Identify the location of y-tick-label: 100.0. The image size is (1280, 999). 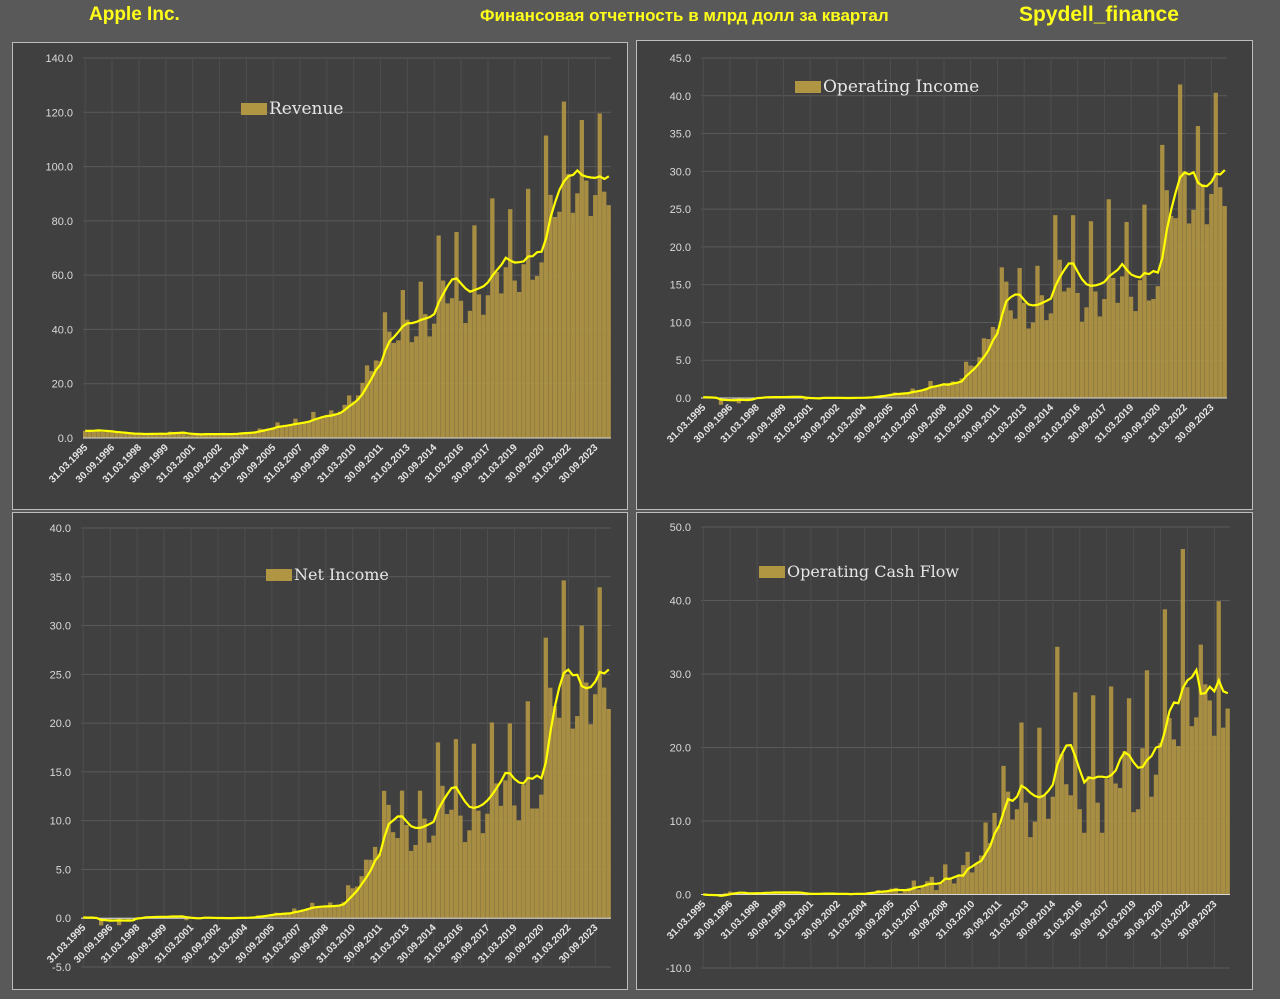
(59, 168).